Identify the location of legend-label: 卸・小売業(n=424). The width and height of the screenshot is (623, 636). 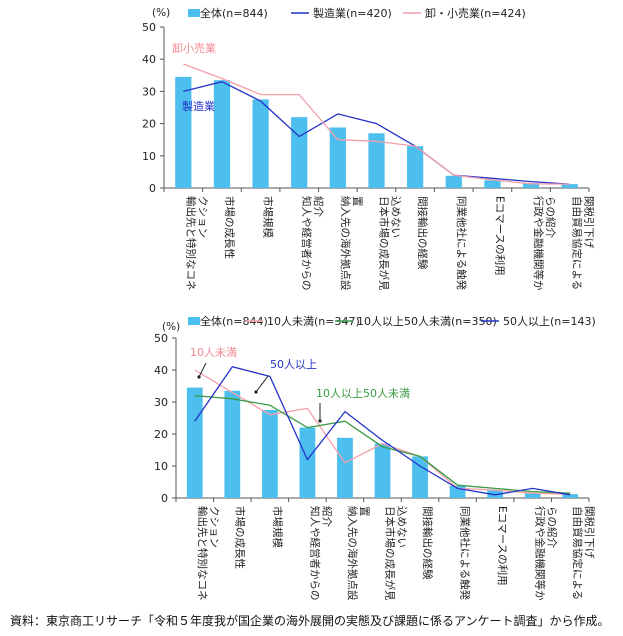
(475, 13).